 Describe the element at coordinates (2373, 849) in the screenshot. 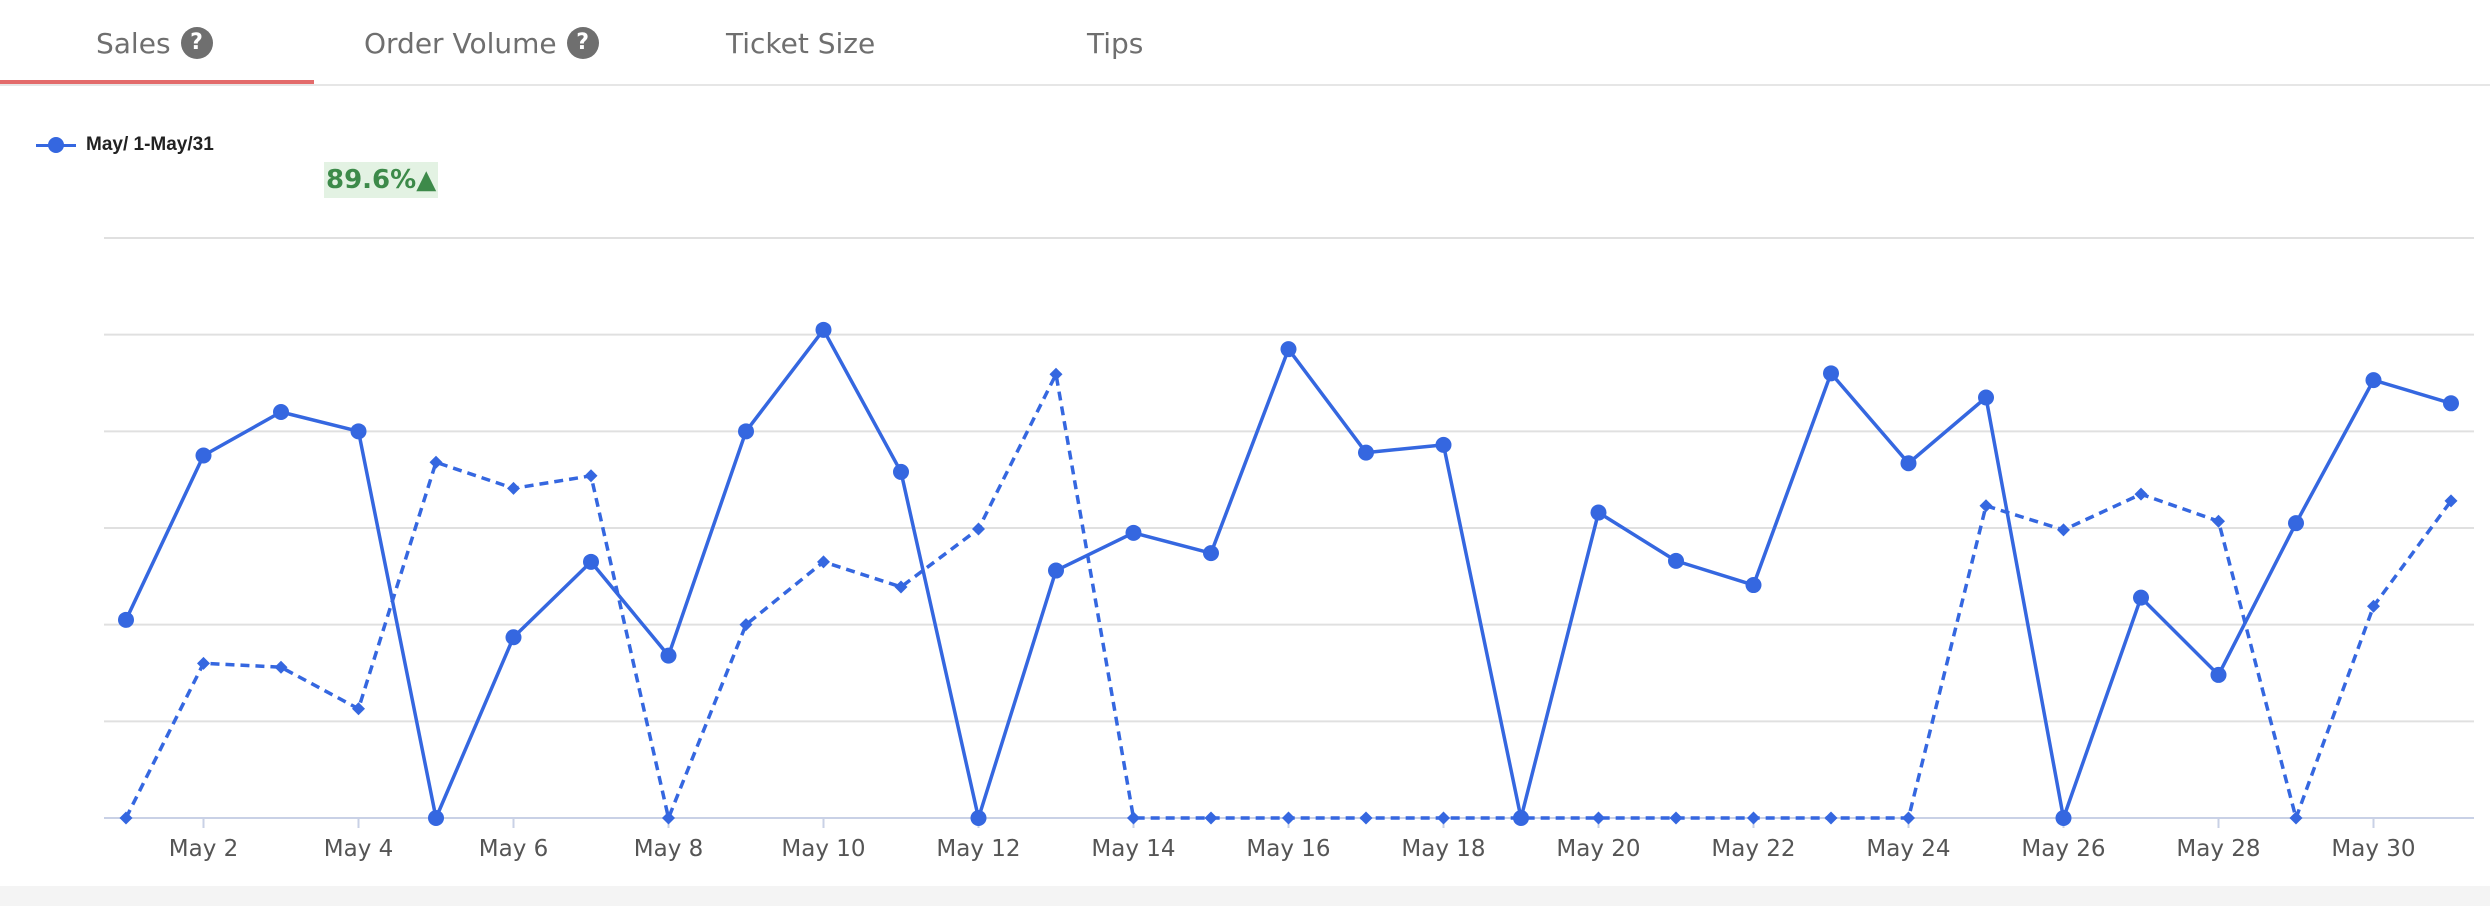

I see `x-tick-label: May 30` at that location.